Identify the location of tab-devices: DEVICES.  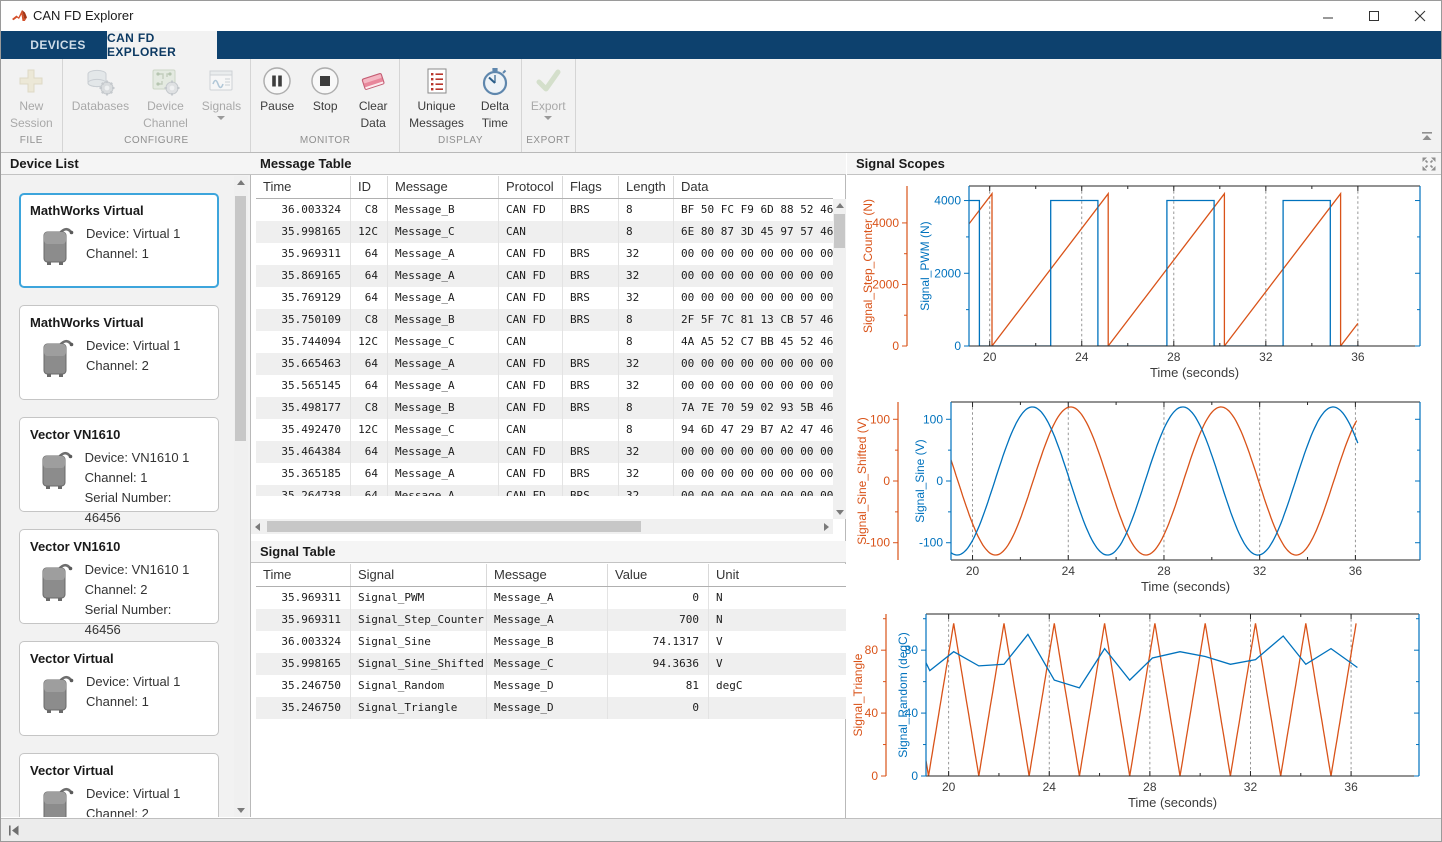
(58, 45).